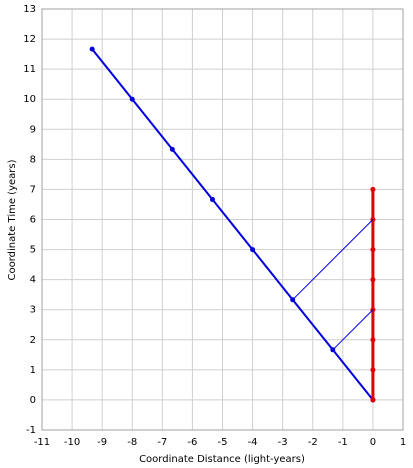 Image resolution: width=413 pixels, height=468 pixels. Describe the element at coordinates (223, 442) in the screenshot. I see `x-tick-label: -5` at that location.